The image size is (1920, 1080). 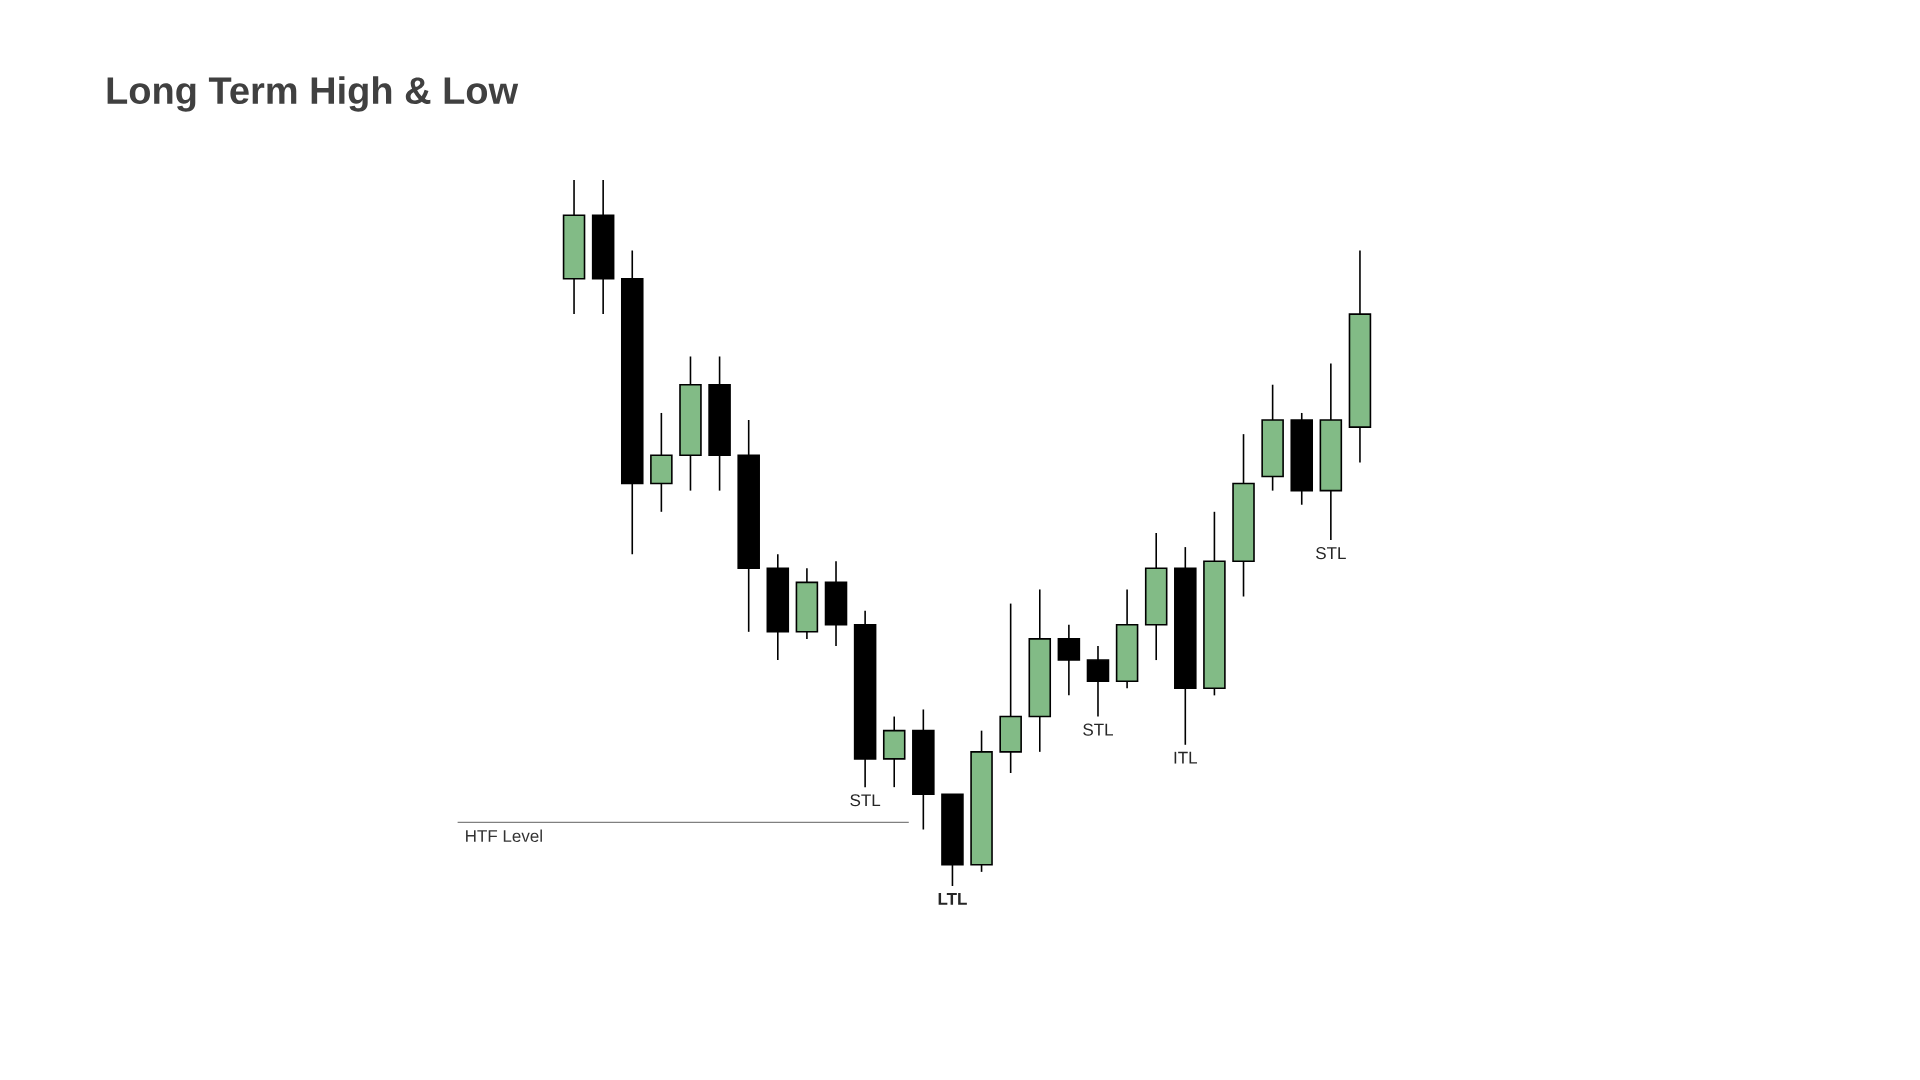 I want to click on ref-line-label: HTF Level, so click(x=504, y=835).